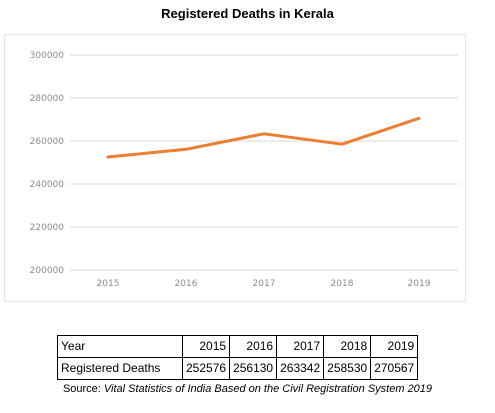  What do you see at coordinates (247, 13) in the screenshot?
I see `chart-title: Registered Deaths in Kerala` at bounding box center [247, 13].